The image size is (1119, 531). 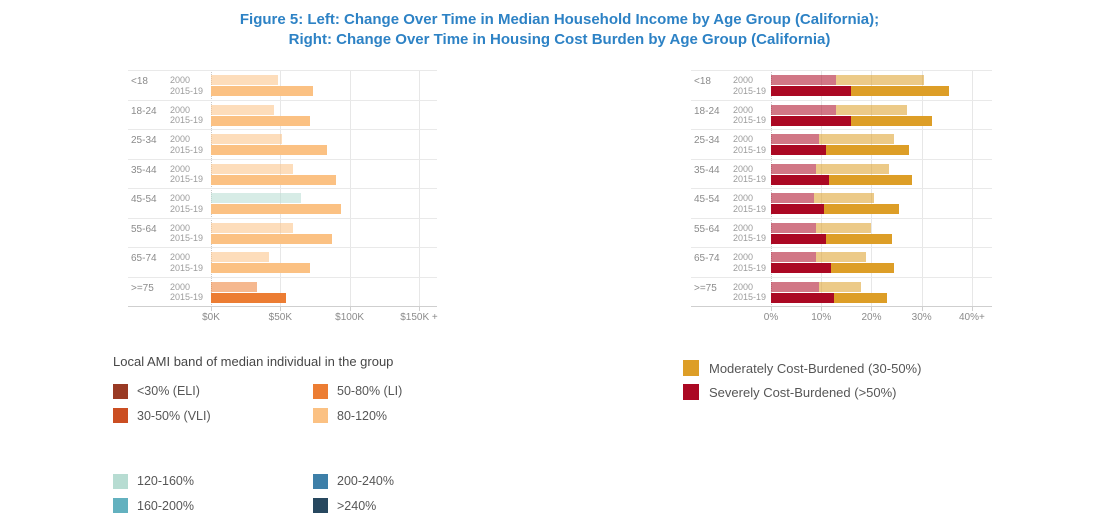 What do you see at coordinates (144, 170) in the screenshot?
I see `age-group-label: 35-44` at bounding box center [144, 170].